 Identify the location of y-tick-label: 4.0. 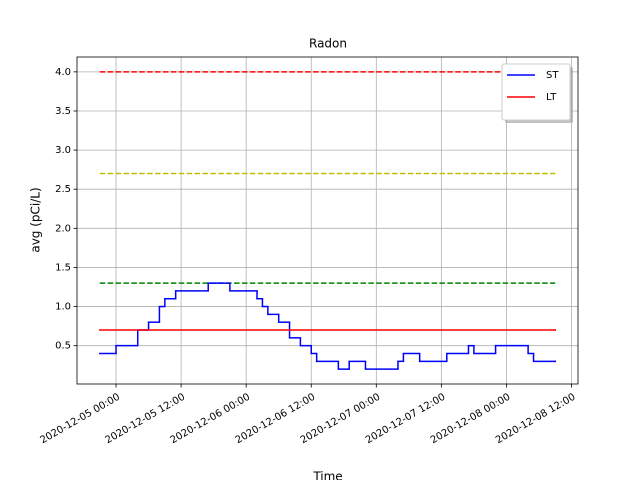
(63, 72).